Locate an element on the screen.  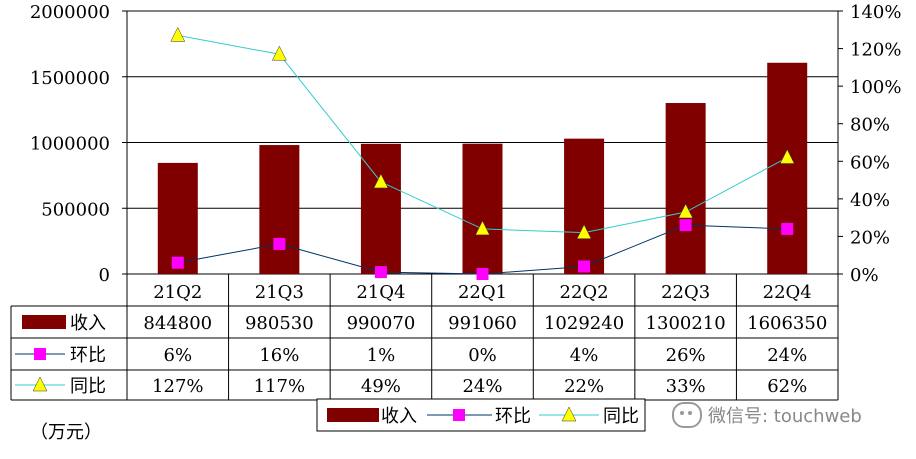
right-tick-label: 60% is located at coordinates (870, 162).